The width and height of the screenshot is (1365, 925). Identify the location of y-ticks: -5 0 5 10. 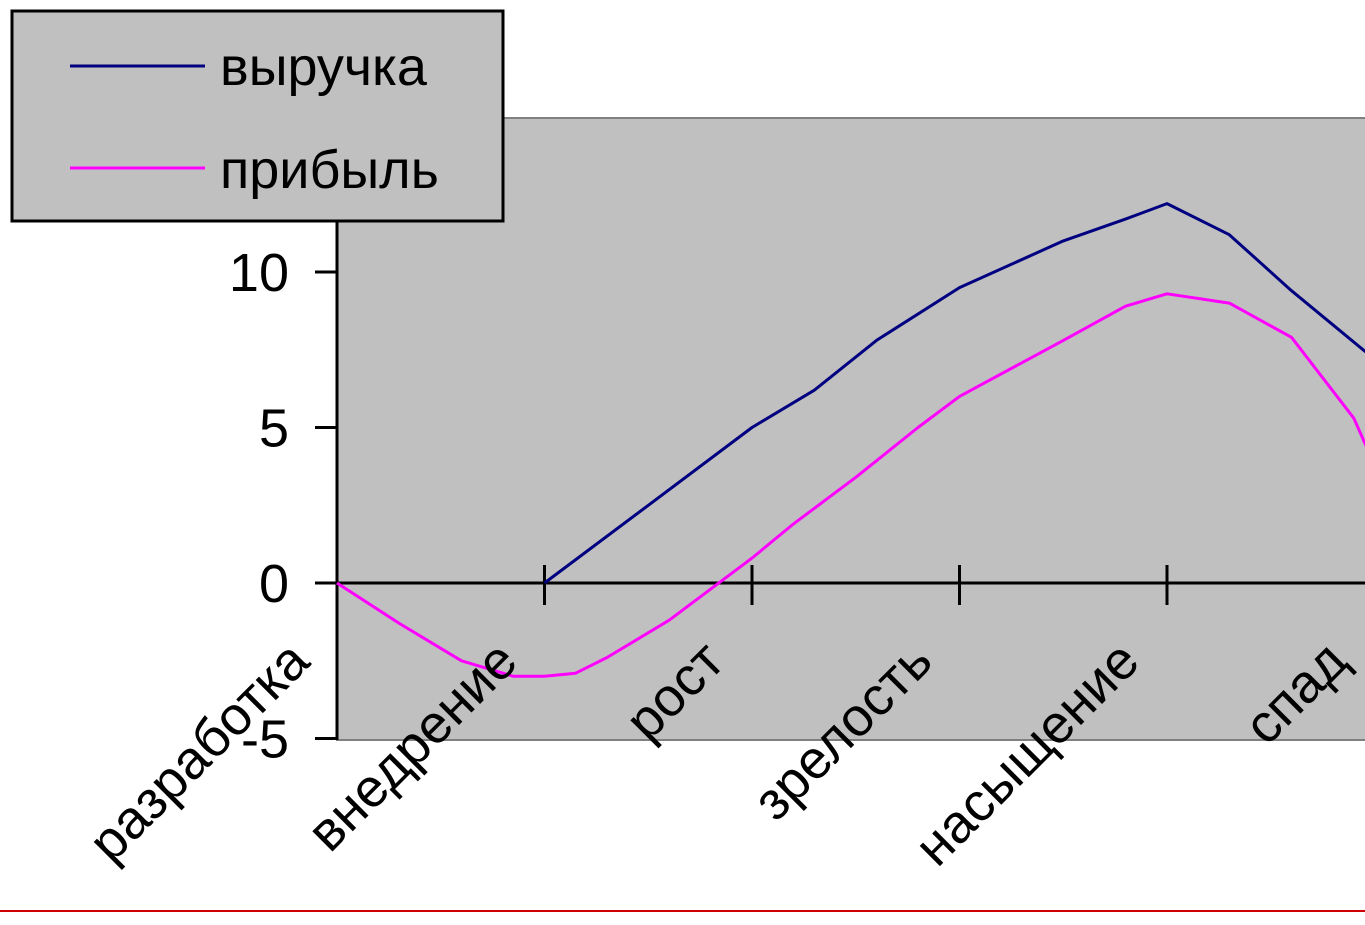
(283, 506).